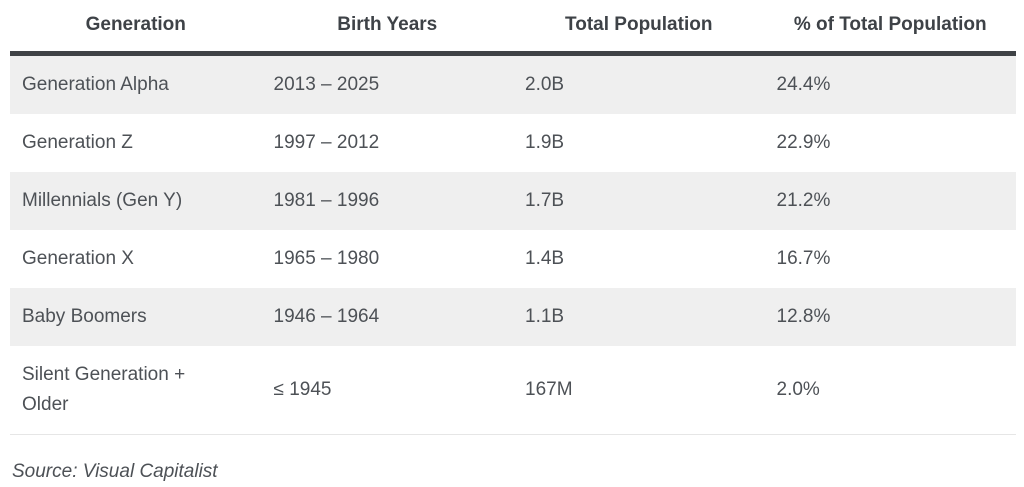 This screenshot has height=487, width=1024. I want to click on cell-generation: Generation Alpha, so click(136, 83).